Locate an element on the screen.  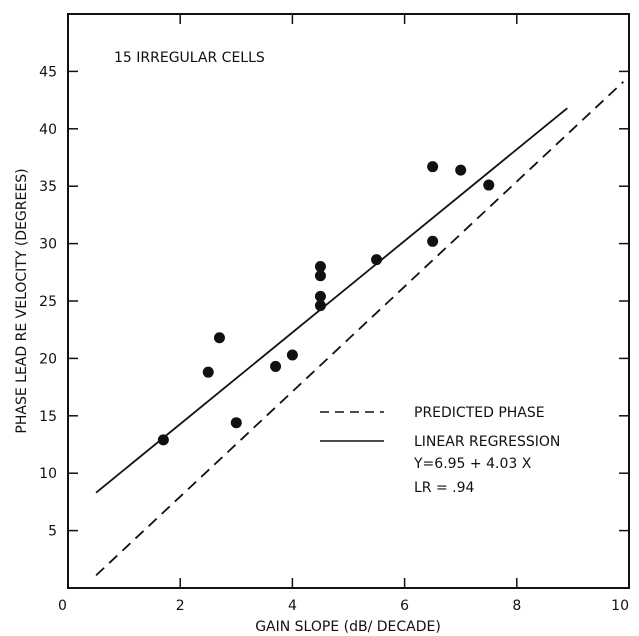
legend-equation: Y=6.95 + 4.03 X is located at coordinates (472, 464).